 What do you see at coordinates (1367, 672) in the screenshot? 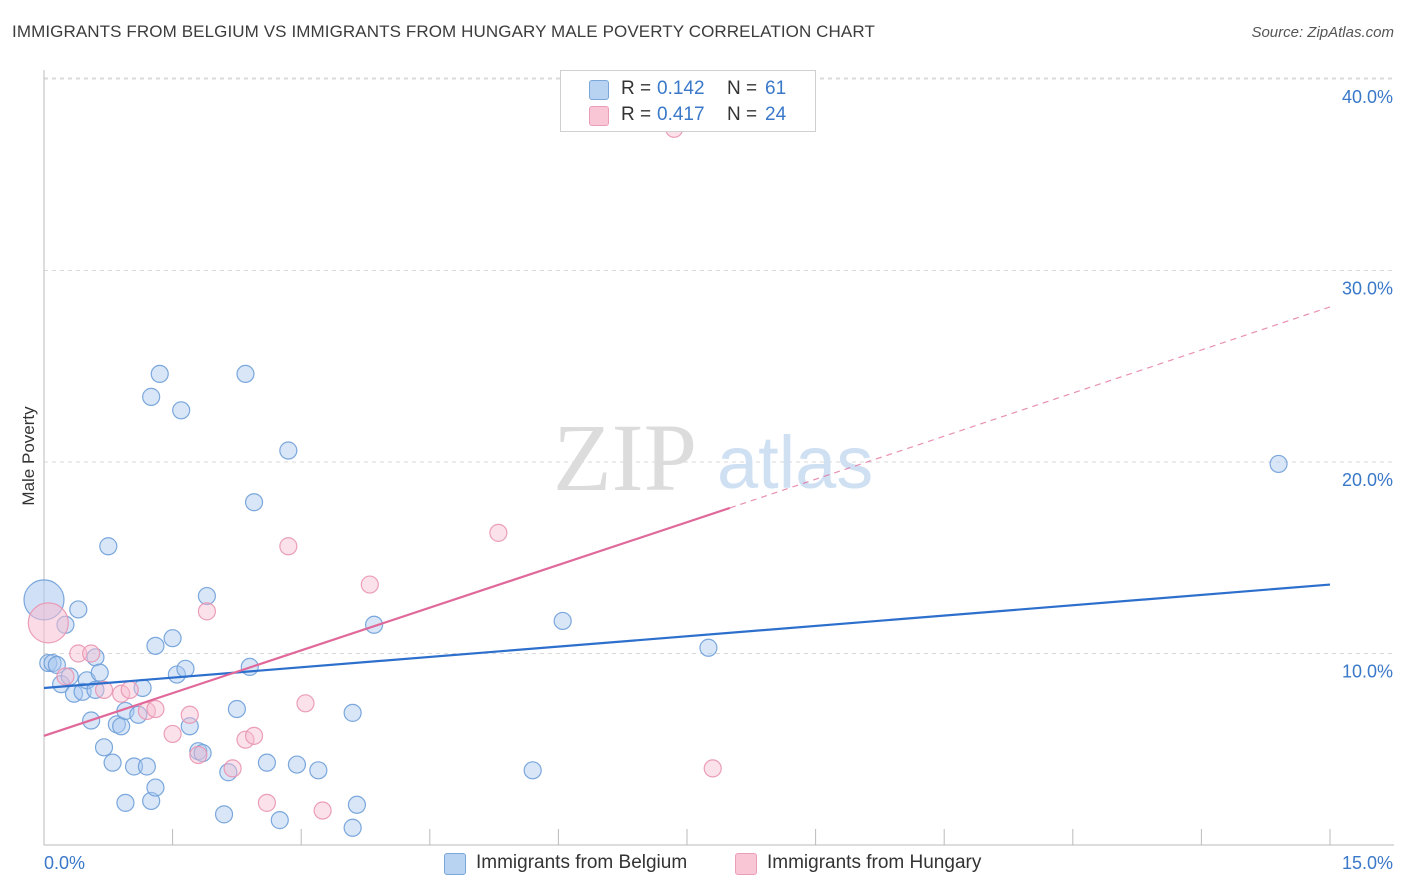
I see `y-tick-label: 10.0%` at bounding box center [1367, 672].